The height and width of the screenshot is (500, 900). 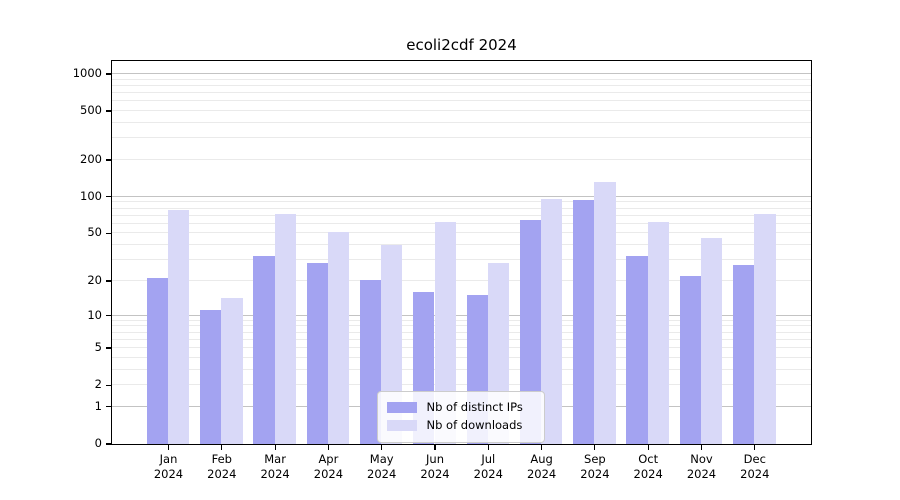 I want to click on legend-row-distinct-ips: Nb of distinct IPs, so click(x=460, y=407).